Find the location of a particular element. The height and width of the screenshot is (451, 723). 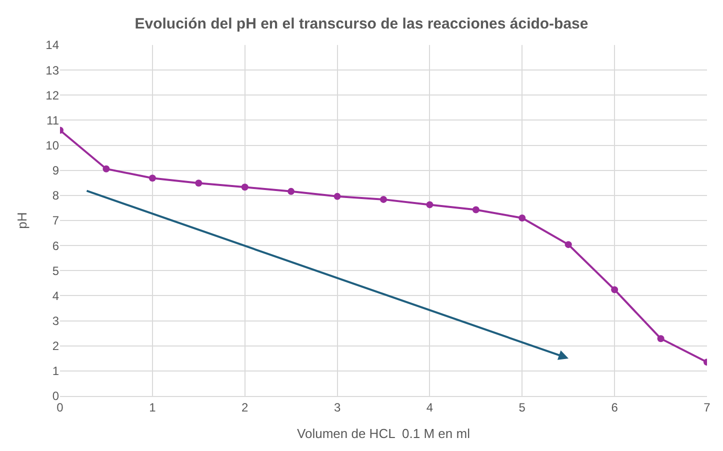

y-tick-label: 1 is located at coordinates (56, 371).